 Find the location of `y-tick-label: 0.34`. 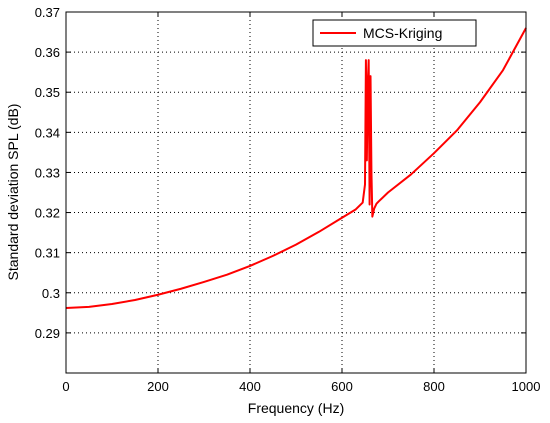

y-tick-label: 0.34 is located at coordinates (47, 132).